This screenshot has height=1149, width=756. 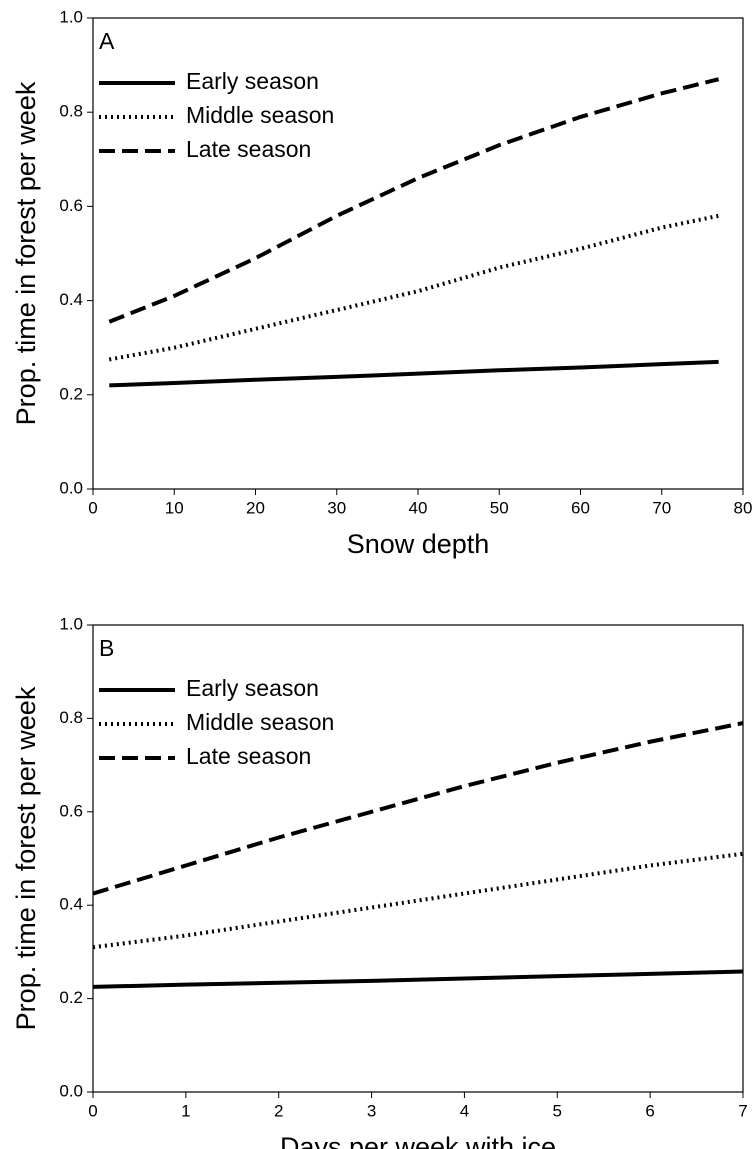 What do you see at coordinates (336, 507) in the screenshot?
I see `x-tick-label: 30` at bounding box center [336, 507].